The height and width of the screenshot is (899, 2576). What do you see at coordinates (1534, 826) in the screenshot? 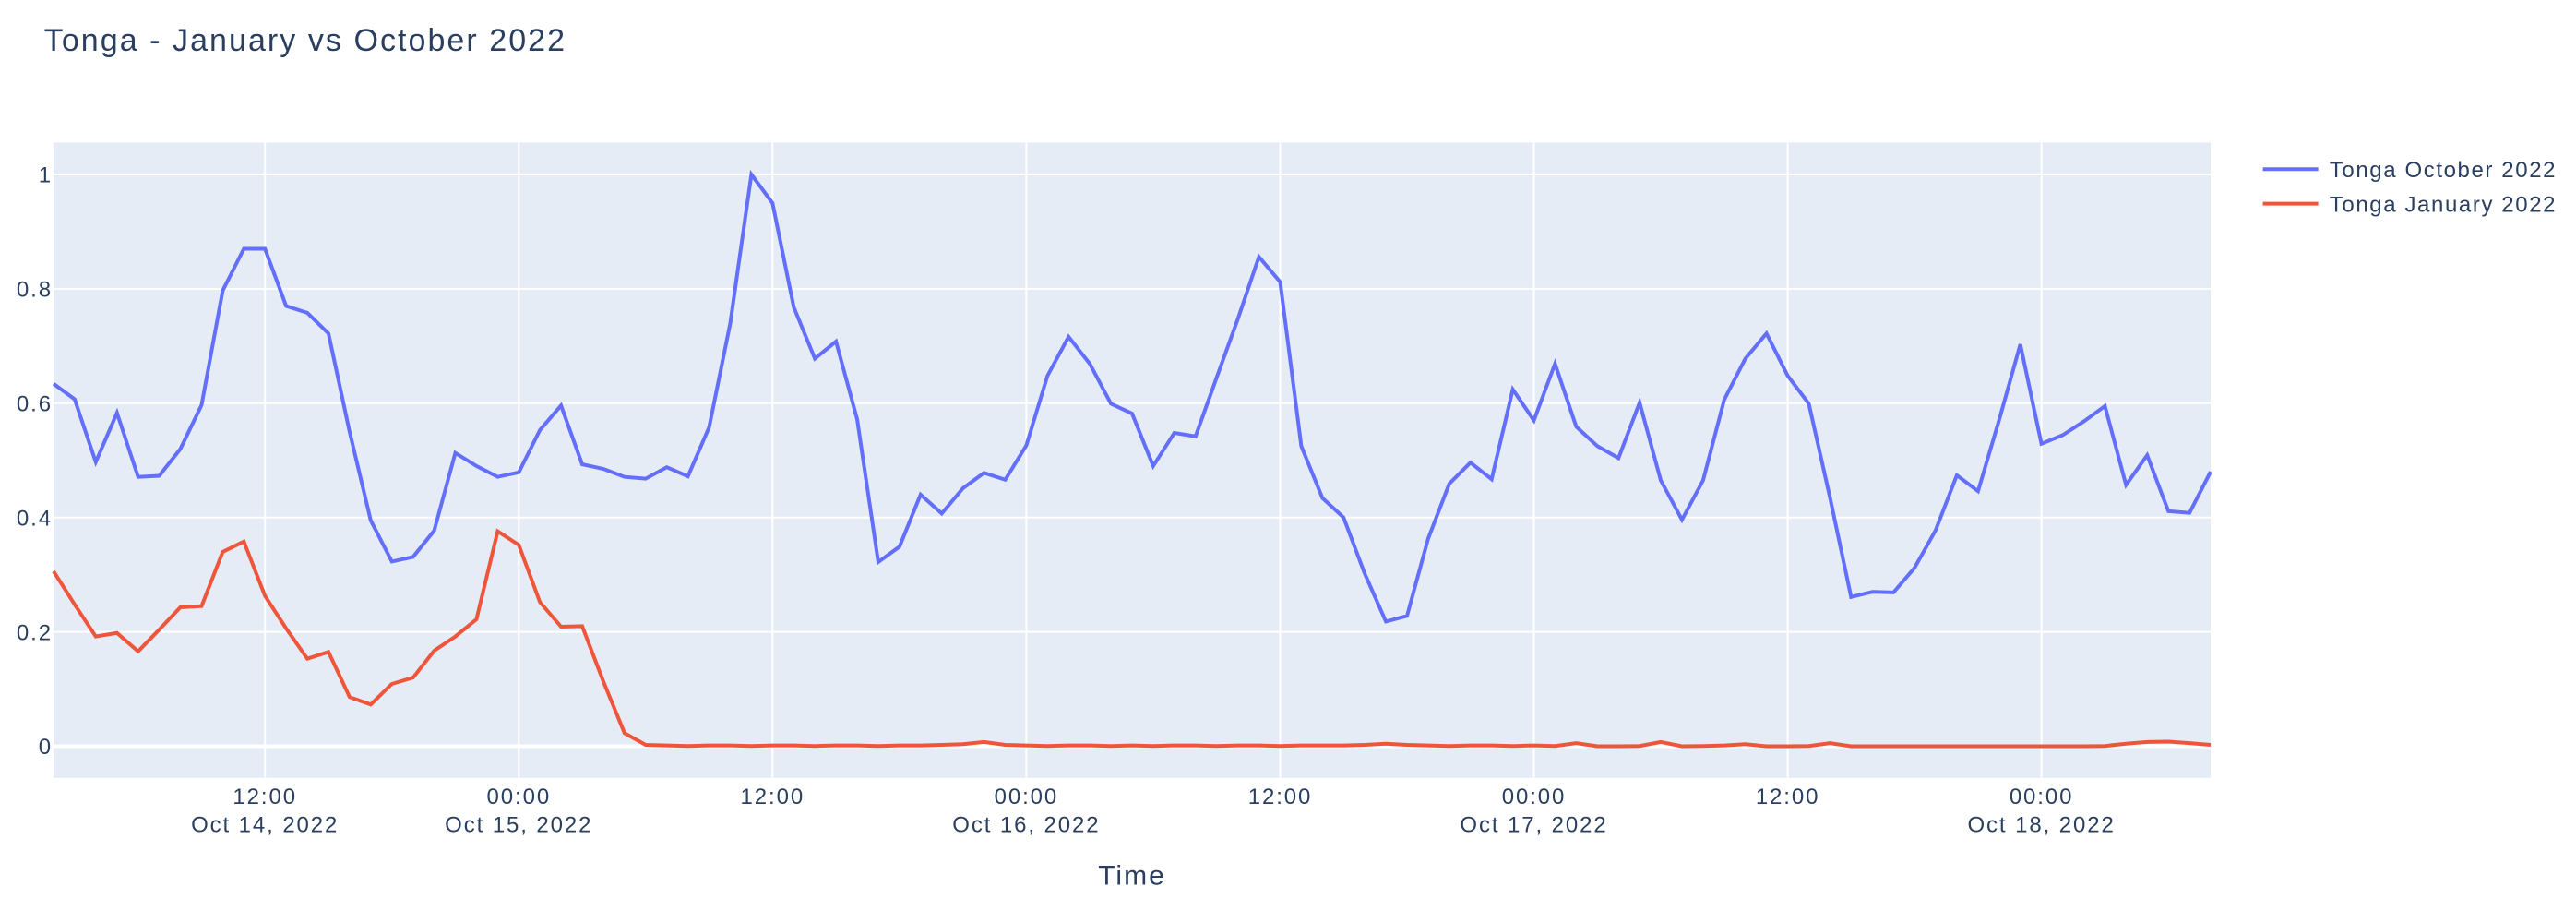
I see `svg-text: Oct 17, 2022` at bounding box center [1534, 826].